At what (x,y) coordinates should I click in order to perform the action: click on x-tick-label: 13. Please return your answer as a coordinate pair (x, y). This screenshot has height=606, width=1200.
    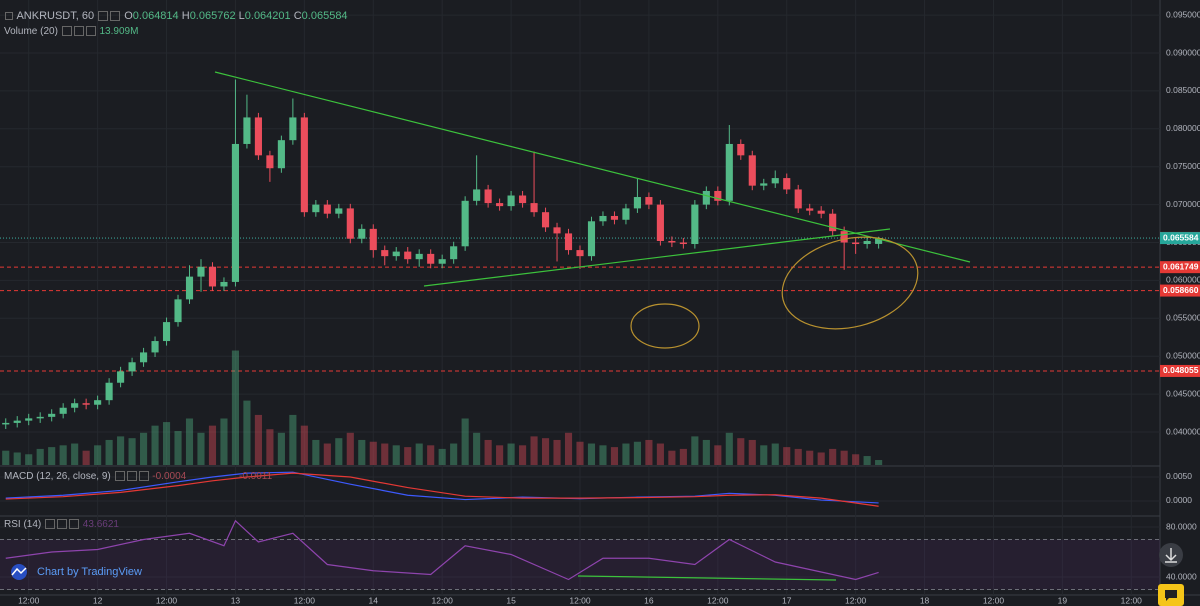
    Looking at the image, I should click on (236, 600).